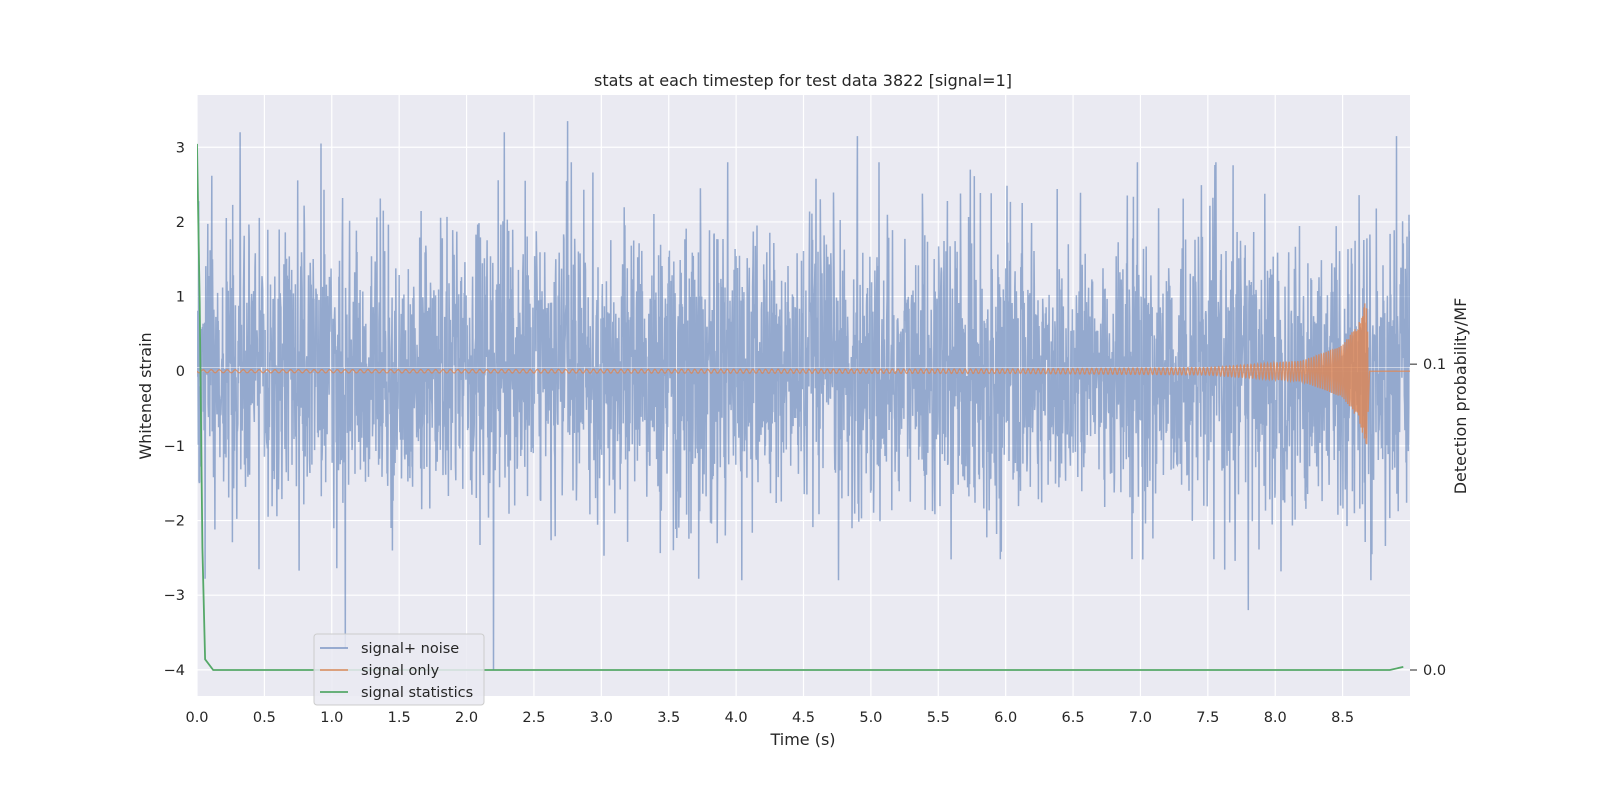 This screenshot has width=1600, height=800. I want to click on y-tick-label-7: −4, so click(174, 671).